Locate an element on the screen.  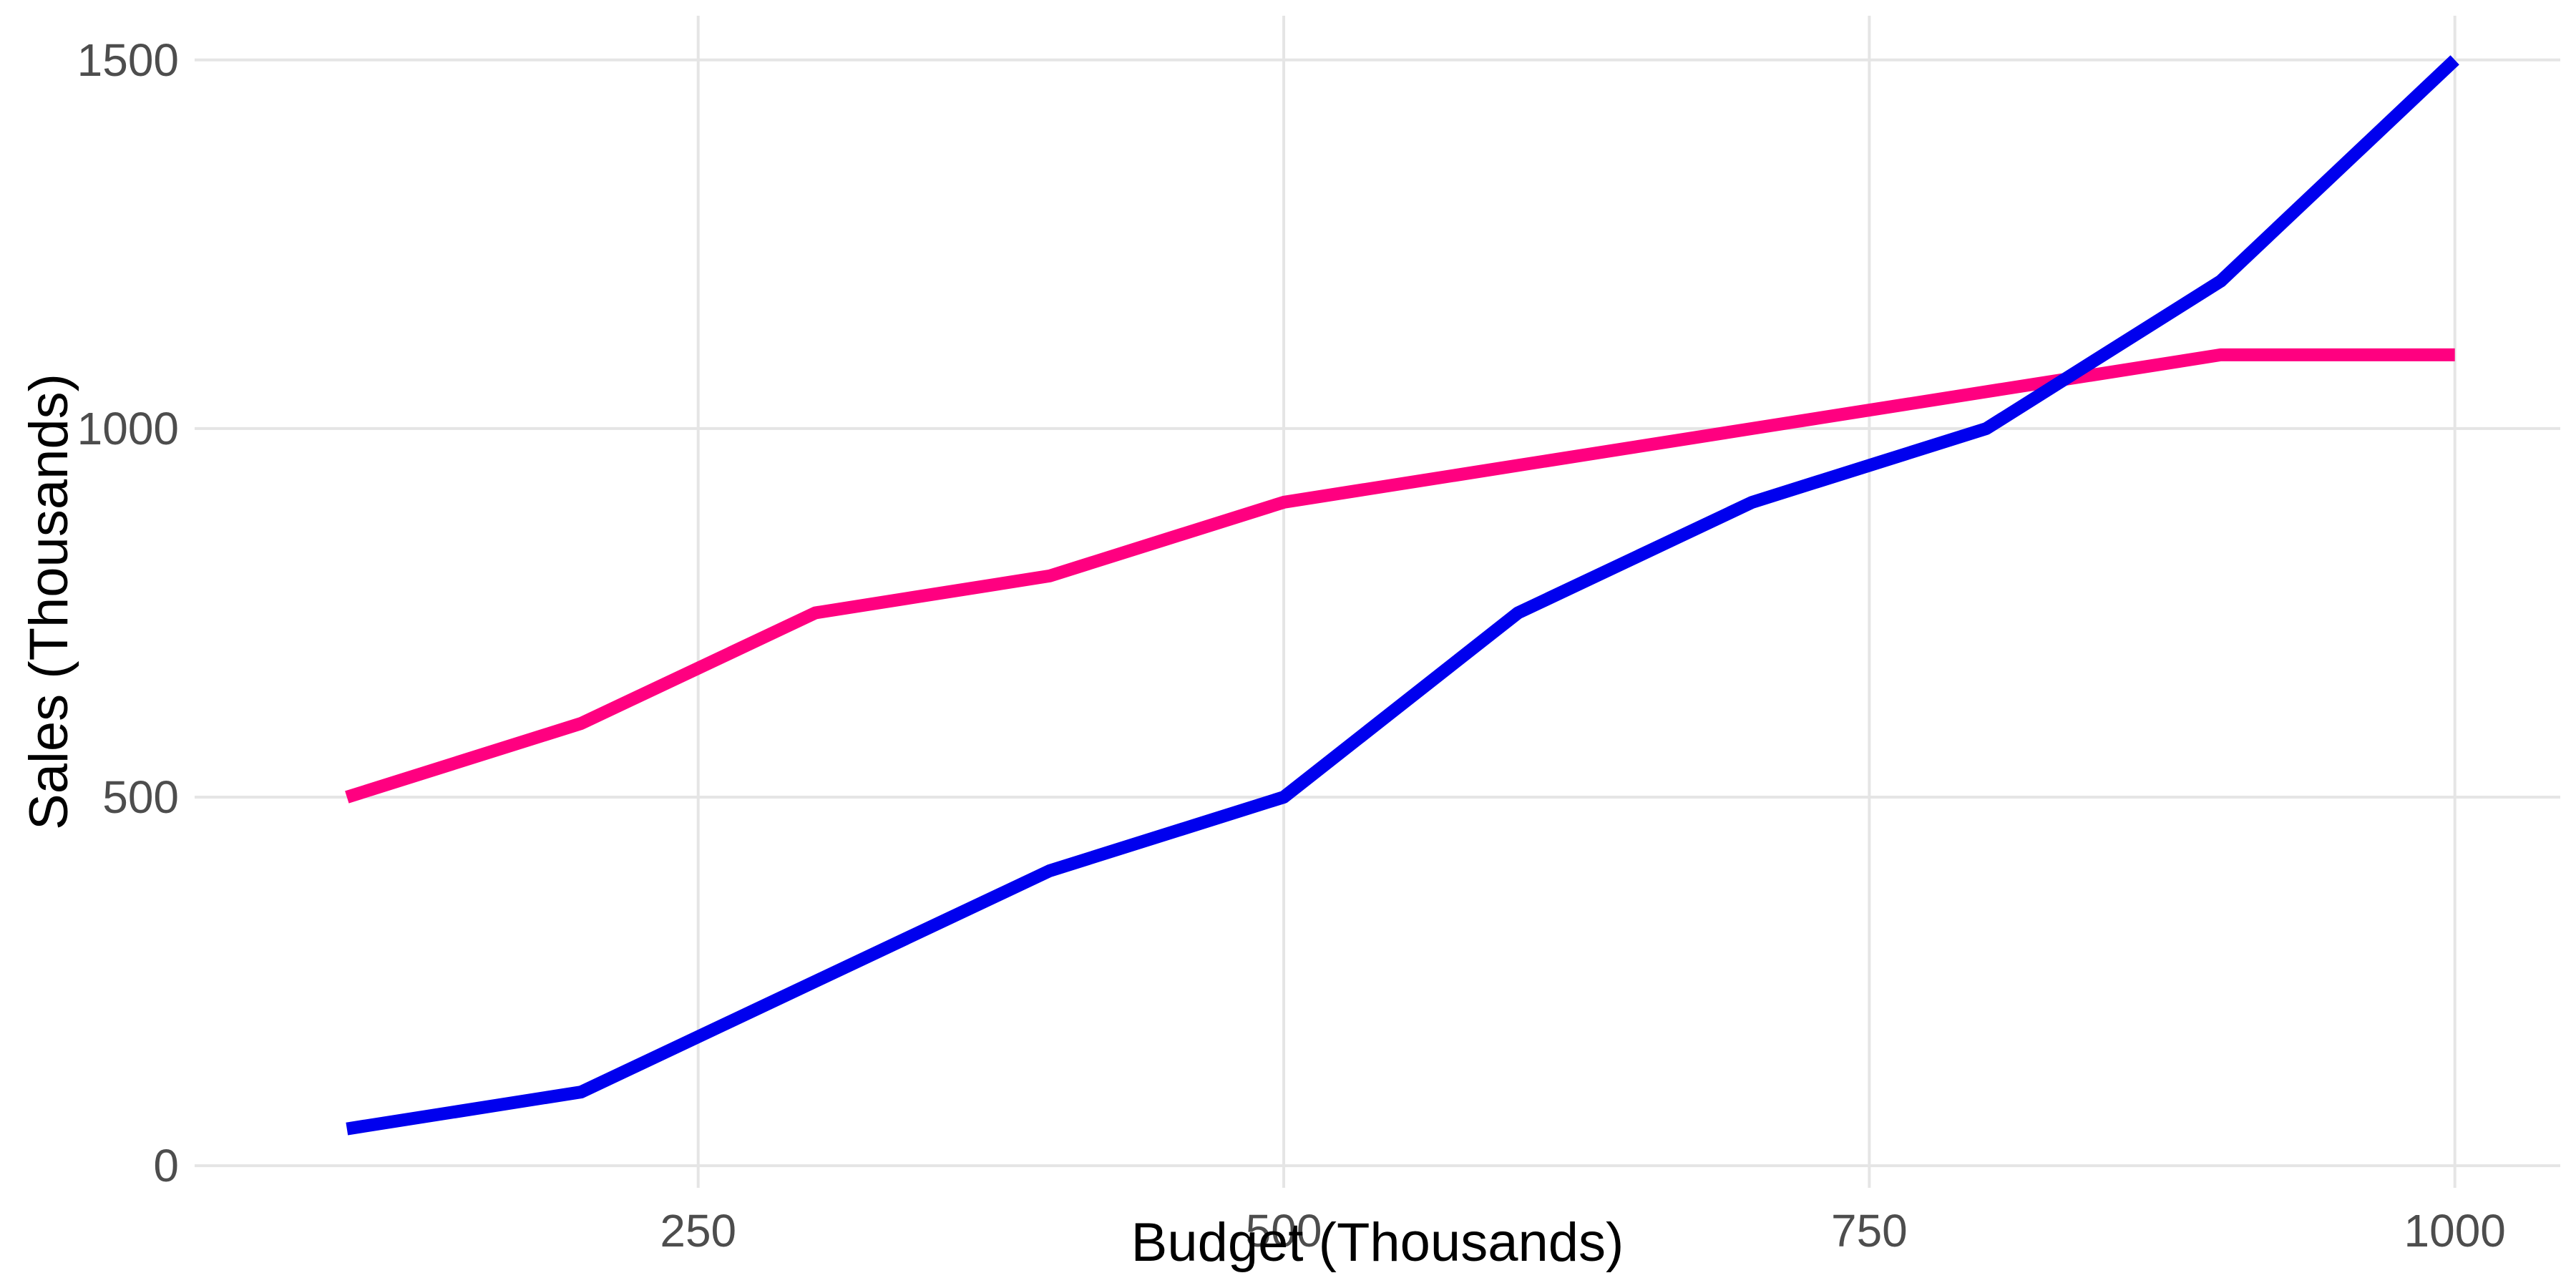
y-axis-title: Sales (Thousands) is located at coordinates (49, 602).